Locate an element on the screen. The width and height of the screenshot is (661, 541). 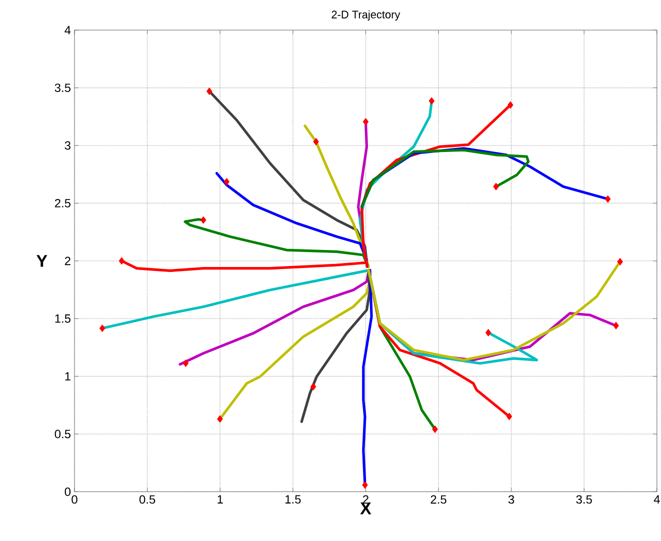
y-tick-label: 1 is located at coordinates (67, 376).